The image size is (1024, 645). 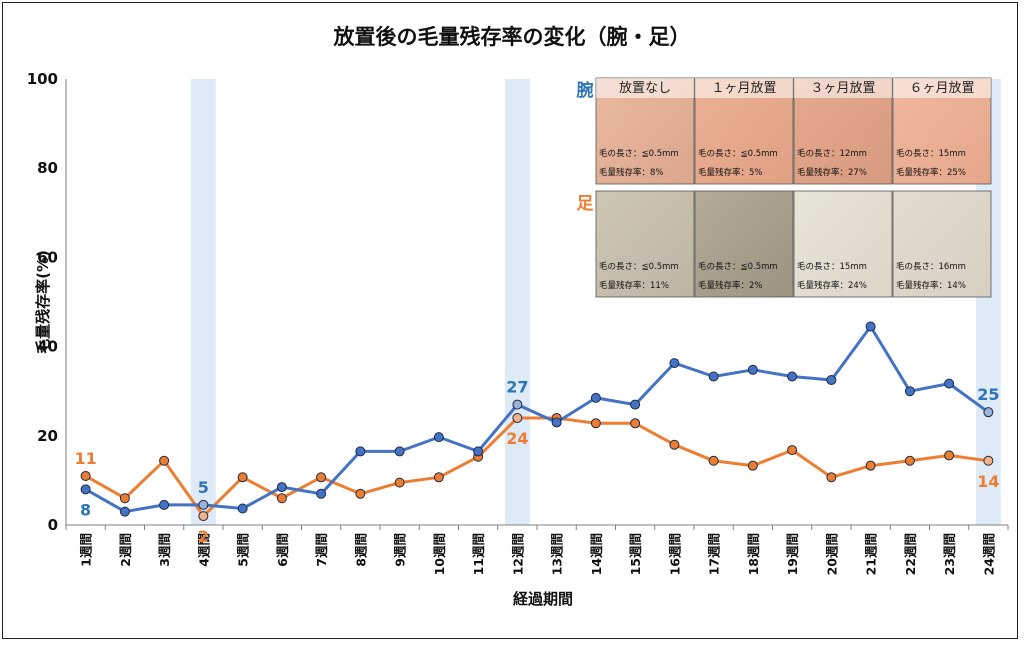 What do you see at coordinates (931, 266) in the screenshot?
I see `photo-hair-length: 毛の長さ：16mm` at bounding box center [931, 266].